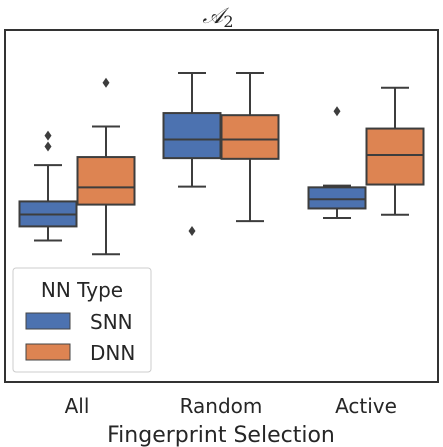 This screenshot has width=443, height=447. I want to click on legend-title: NN Type, so click(82, 290).